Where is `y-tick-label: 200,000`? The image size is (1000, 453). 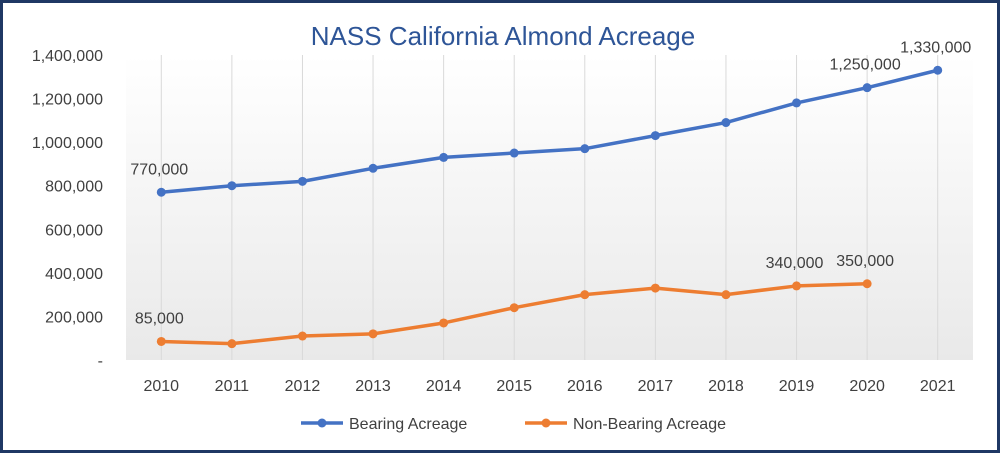
y-tick-label: 200,000 is located at coordinates (74, 317).